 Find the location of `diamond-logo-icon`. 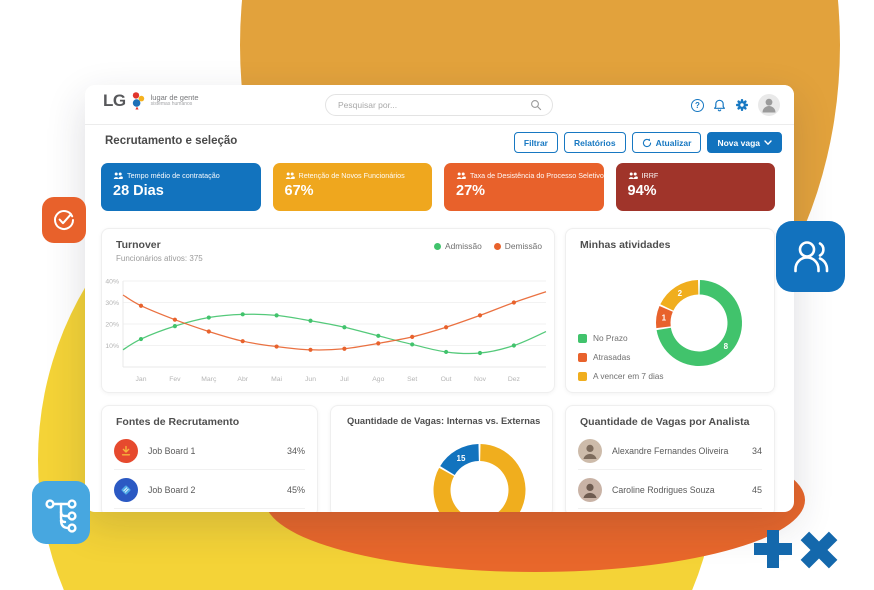

diamond-logo-icon is located at coordinates (126, 489).